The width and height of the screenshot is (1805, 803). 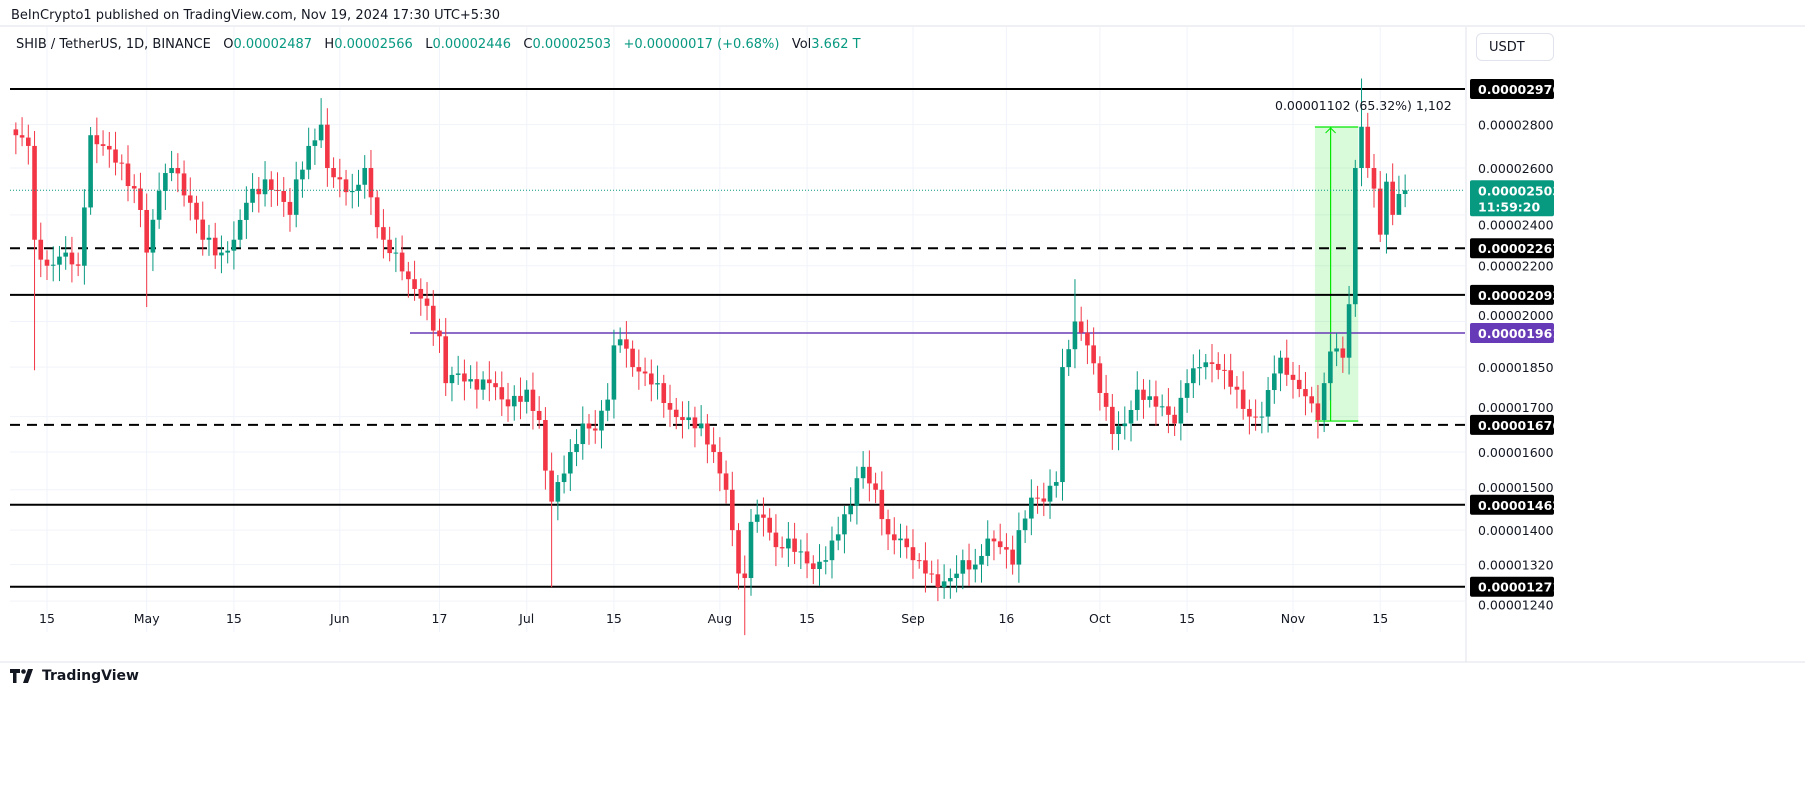 What do you see at coordinates (113, 44) in the screenshot?
I see `symbol-title: SHIB / TetherUS, 1D, BINANCE` at bounding box center [113, 44].